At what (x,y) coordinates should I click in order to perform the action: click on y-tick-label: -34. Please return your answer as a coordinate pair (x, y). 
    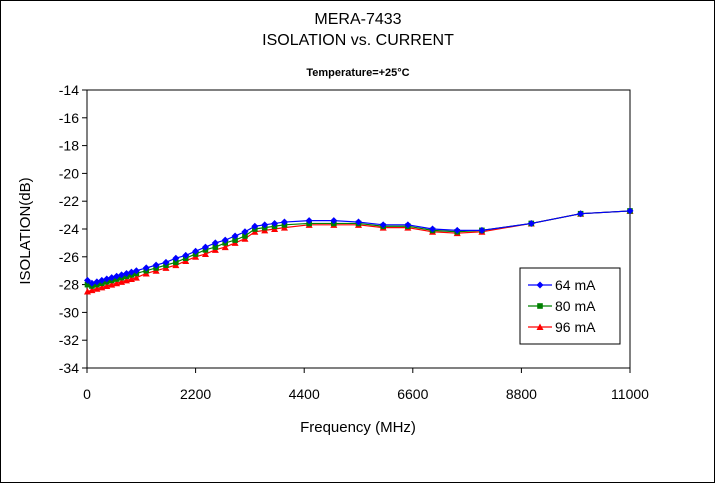
    Looking at the image, I should click on (69, 368).